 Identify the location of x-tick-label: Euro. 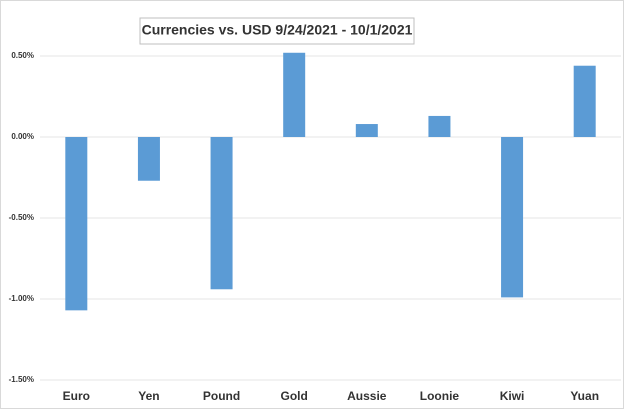
(76, 396).